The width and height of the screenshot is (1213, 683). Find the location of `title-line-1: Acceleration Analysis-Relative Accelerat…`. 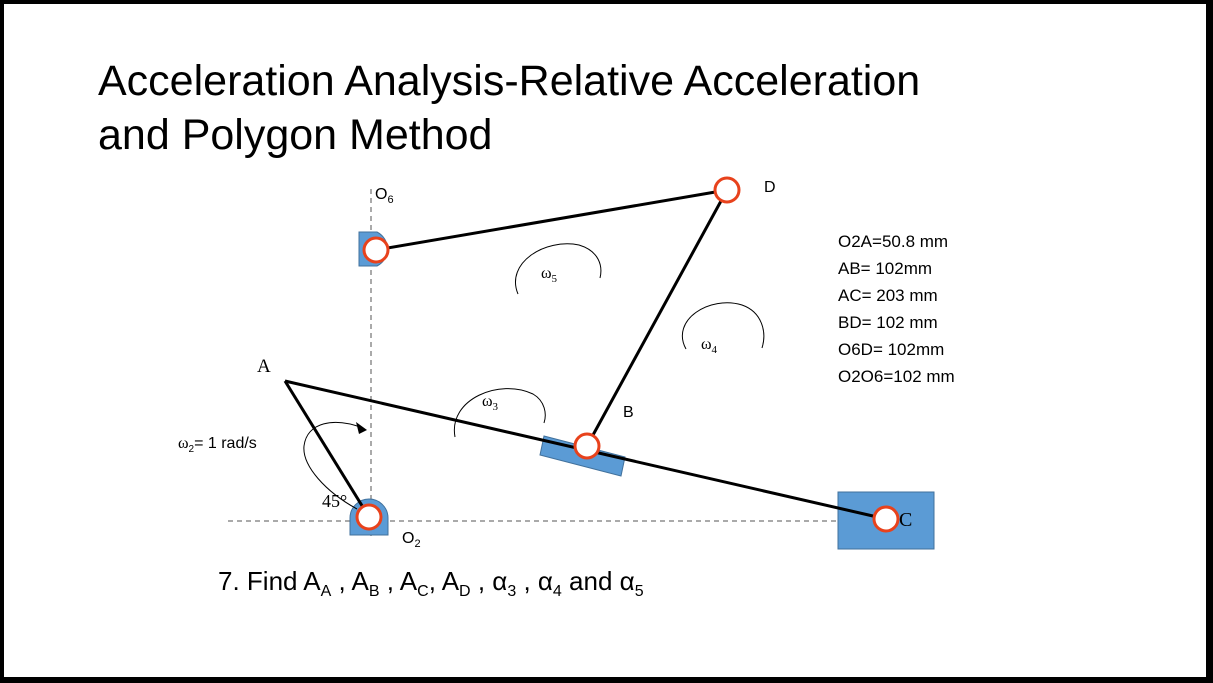

title-line-1: Acceleration Analysis-Relative Accelerat… is located at coordinates (509, 81).